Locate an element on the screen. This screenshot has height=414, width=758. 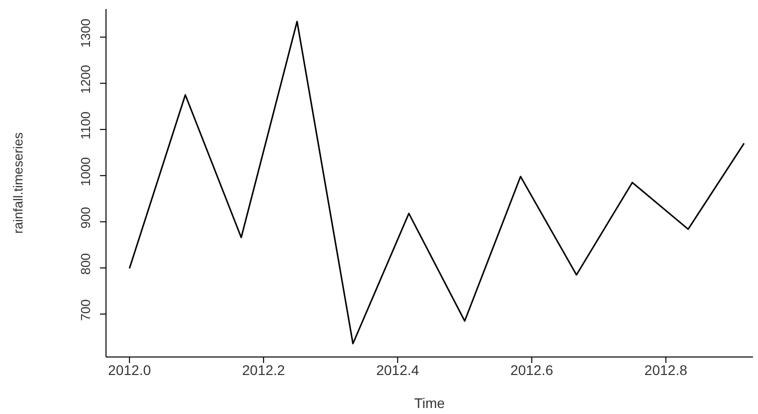
x-tick-label: 2012.6 is located at coordinates (532, 370).